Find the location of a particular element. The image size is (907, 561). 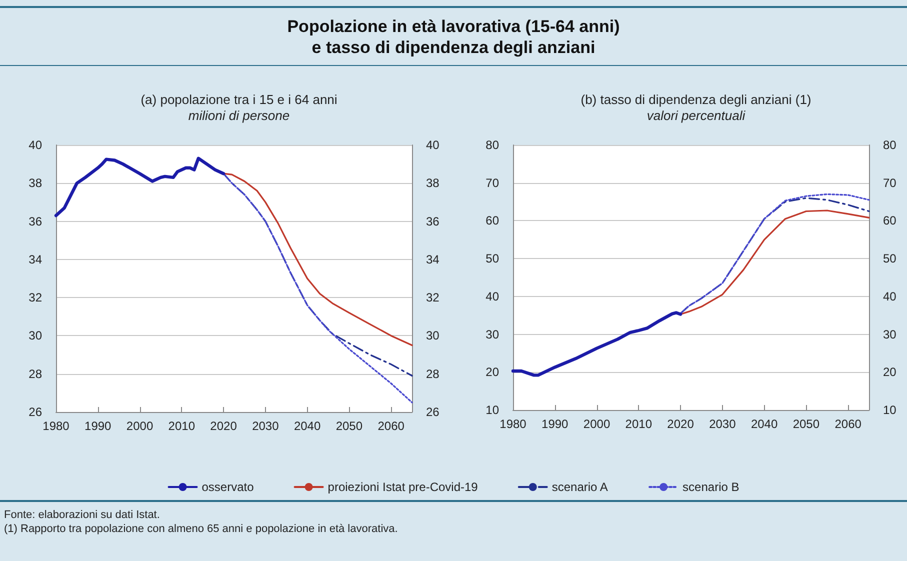

y2-tick-label: 32 is located at coordinates (433, 297).